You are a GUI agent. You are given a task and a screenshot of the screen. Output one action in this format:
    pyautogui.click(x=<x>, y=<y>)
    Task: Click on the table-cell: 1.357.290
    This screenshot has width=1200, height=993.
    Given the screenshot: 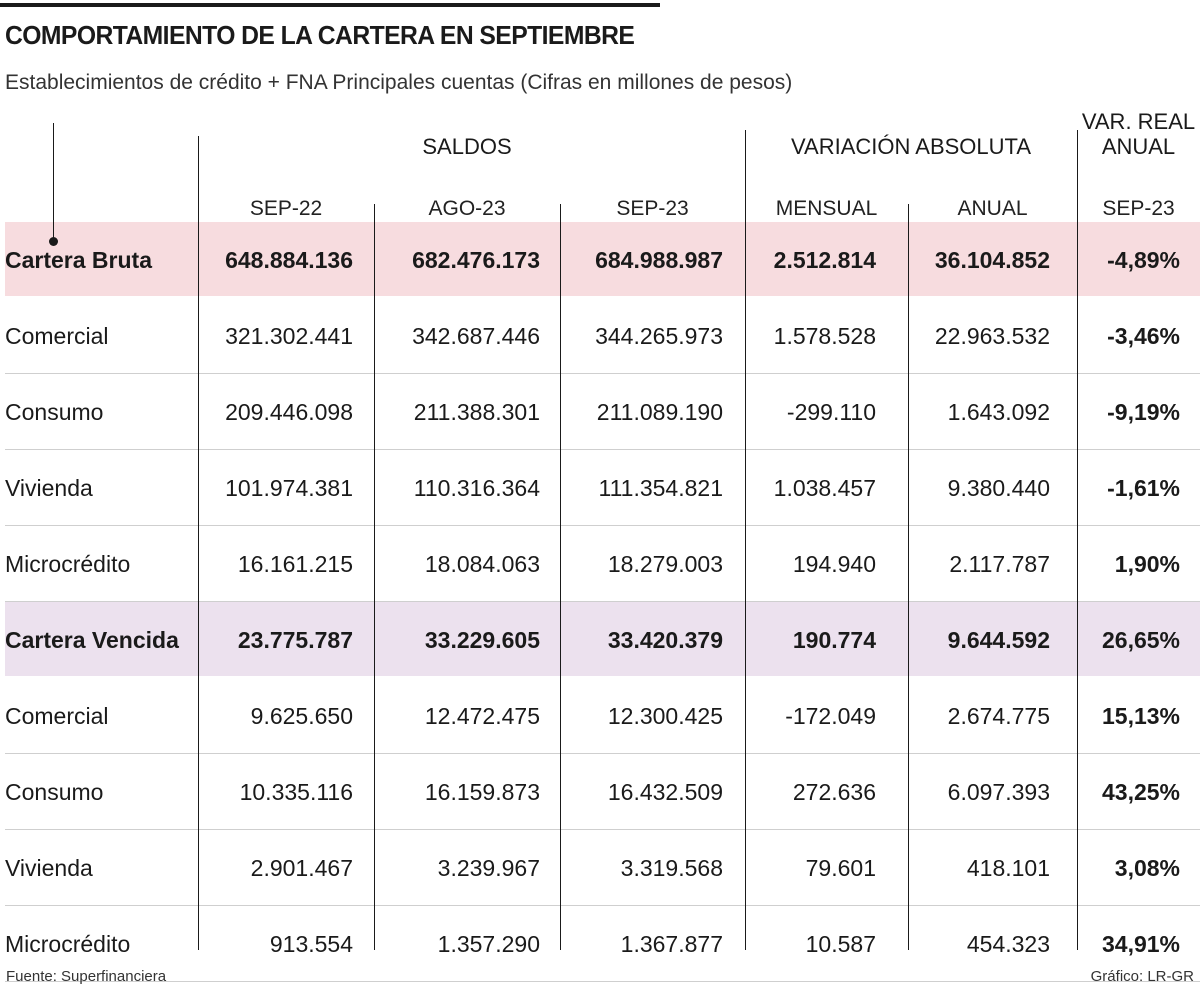 What is the action you would take?
    pyautogui.click(x=488, y=944)
    